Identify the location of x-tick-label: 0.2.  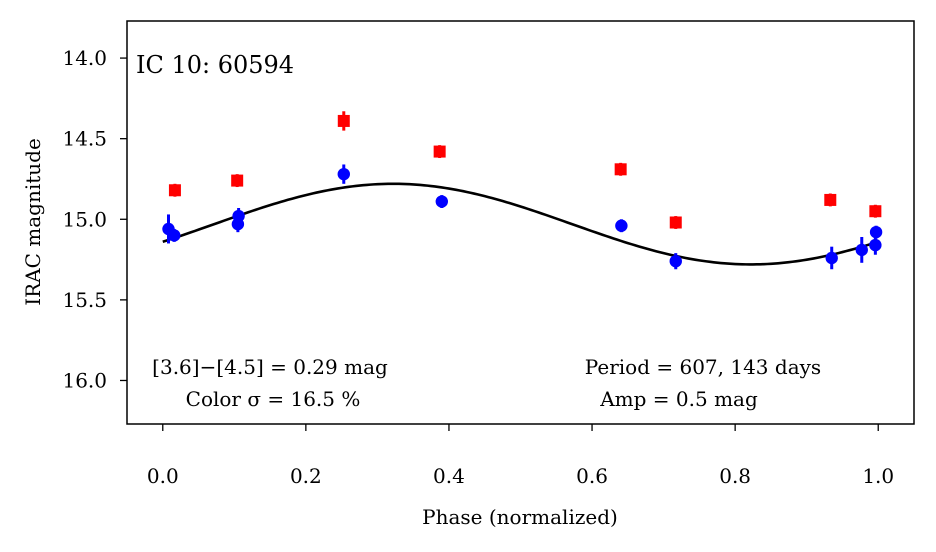
(306, 476).